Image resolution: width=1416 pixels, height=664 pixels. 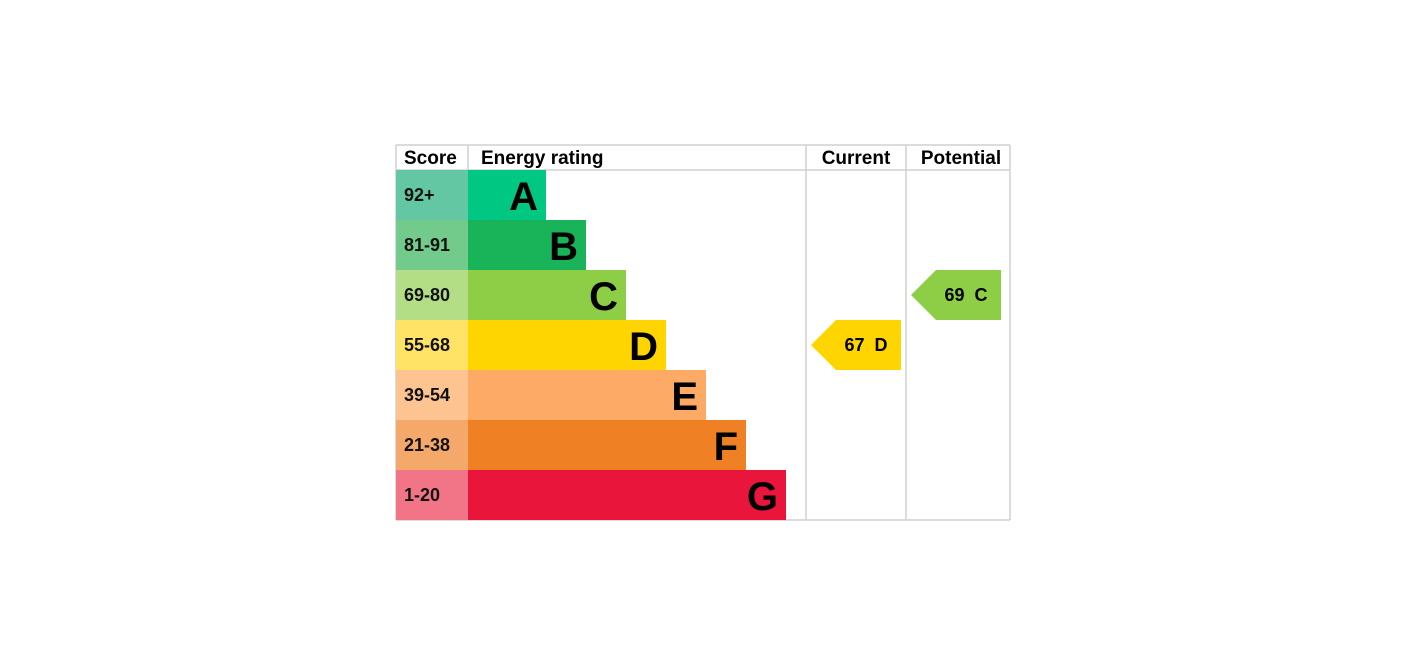 What do you see at coordinates (427, 295) in the screenshot?
I see `score-range-c: 69-80` at bounding box center [427, 295].